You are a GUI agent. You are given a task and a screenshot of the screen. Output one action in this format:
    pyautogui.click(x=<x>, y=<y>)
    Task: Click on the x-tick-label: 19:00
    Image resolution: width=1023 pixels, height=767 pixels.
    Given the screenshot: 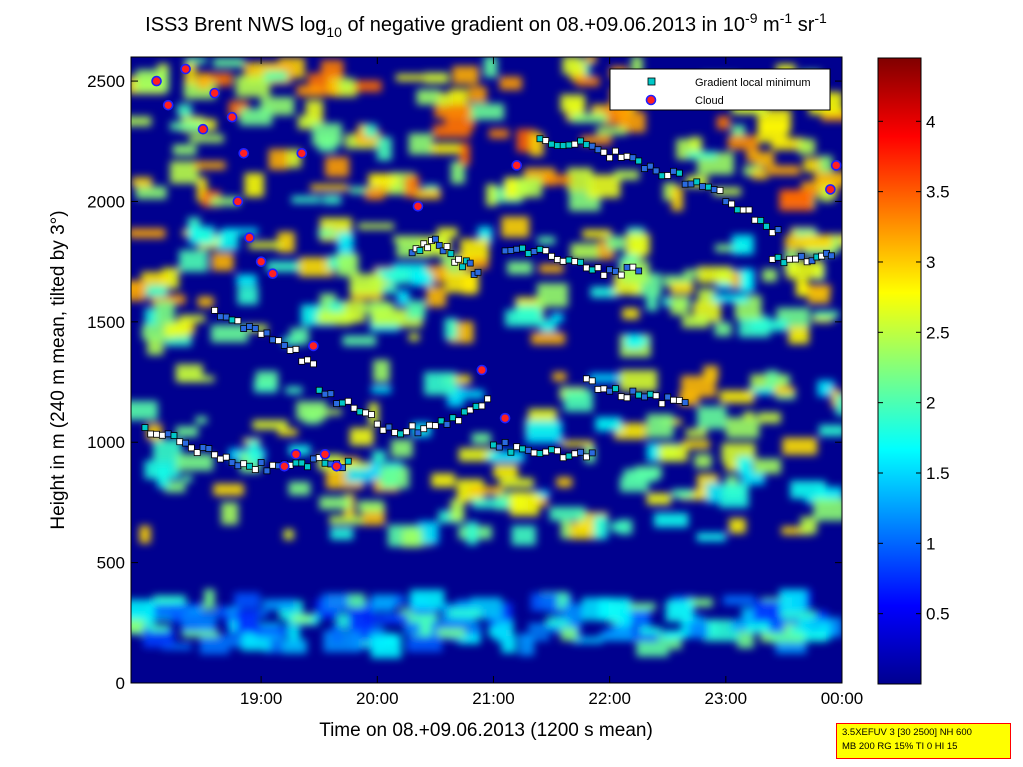 What is the action you would take?
    pyautogui.click(x=261, y=698)
    